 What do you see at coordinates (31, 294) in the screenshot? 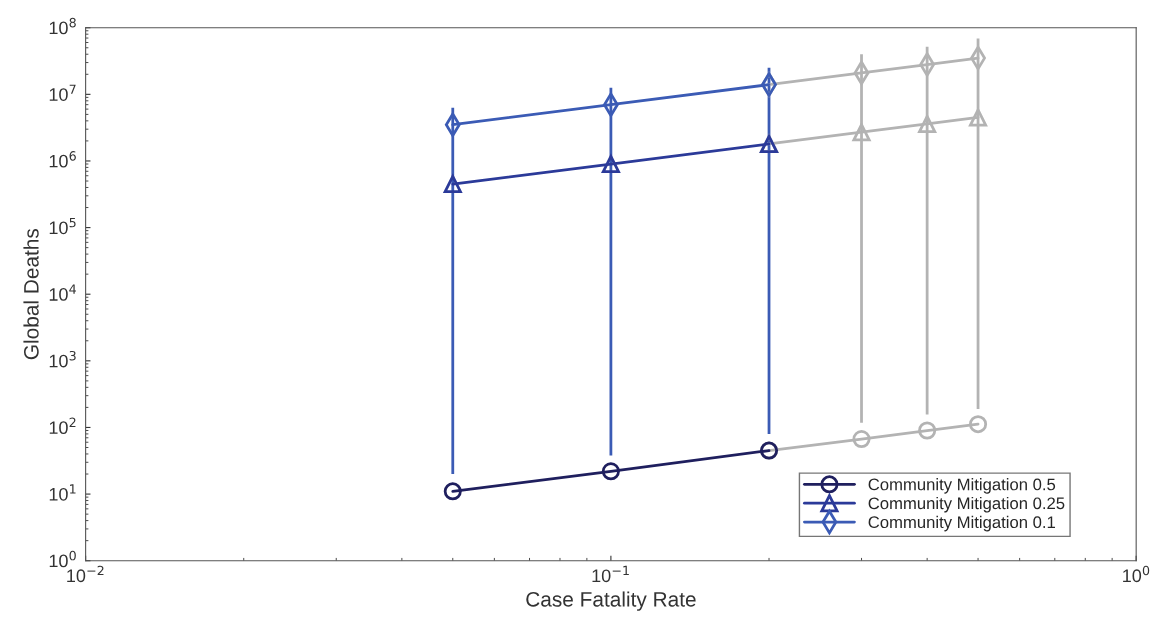
I see `y-axis-title: Global Deaths` at bounding box center [31, 294].